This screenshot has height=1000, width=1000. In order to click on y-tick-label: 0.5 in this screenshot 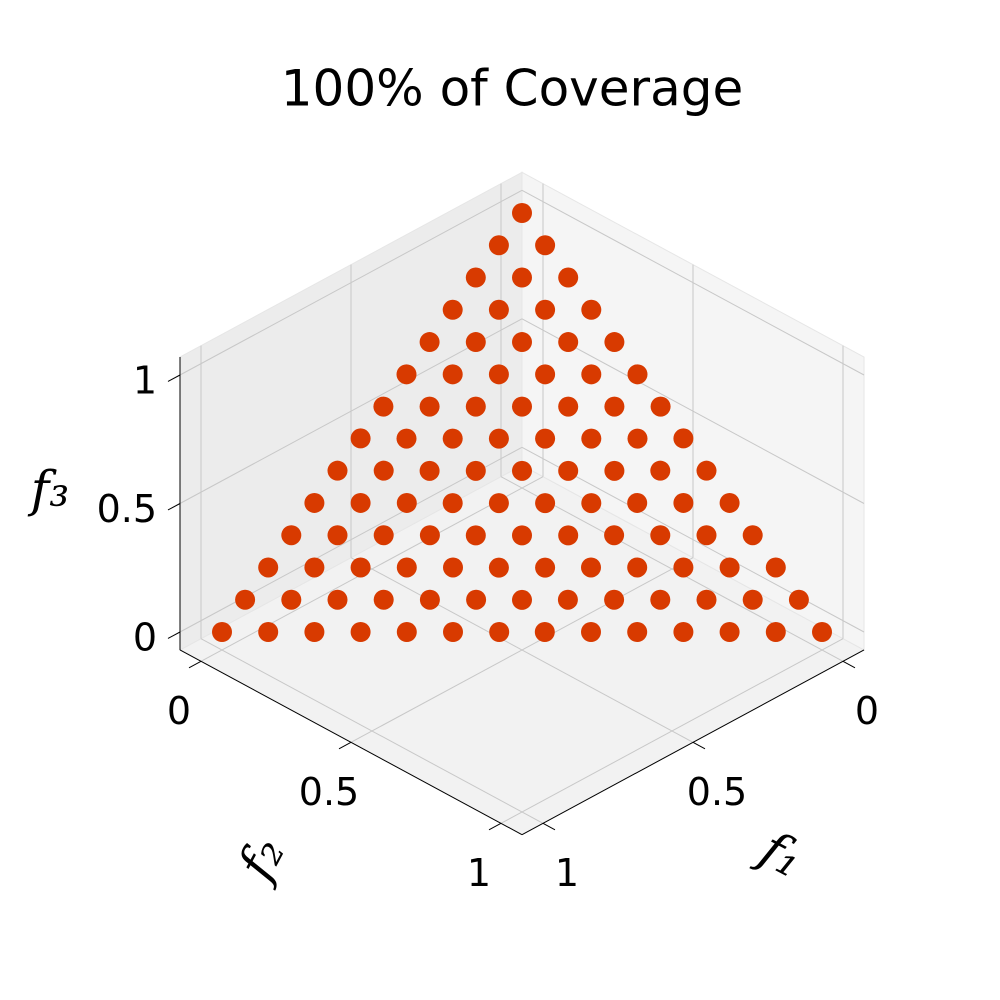, I will do `click(329, 792)`.